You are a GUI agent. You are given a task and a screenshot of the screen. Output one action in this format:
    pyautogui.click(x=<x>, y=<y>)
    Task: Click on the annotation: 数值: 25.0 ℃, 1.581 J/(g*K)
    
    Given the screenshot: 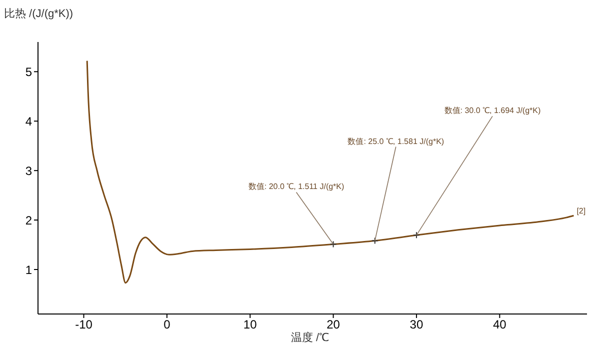 What is the action you would take?
    pyautogui.click(x=396, y=141)
    